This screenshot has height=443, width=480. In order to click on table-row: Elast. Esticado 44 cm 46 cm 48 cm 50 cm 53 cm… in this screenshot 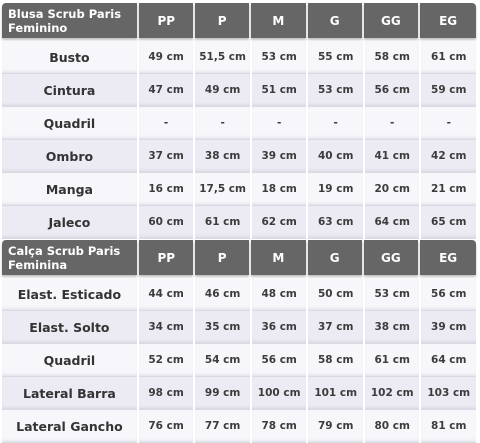, I will do `click(239, 294)`.